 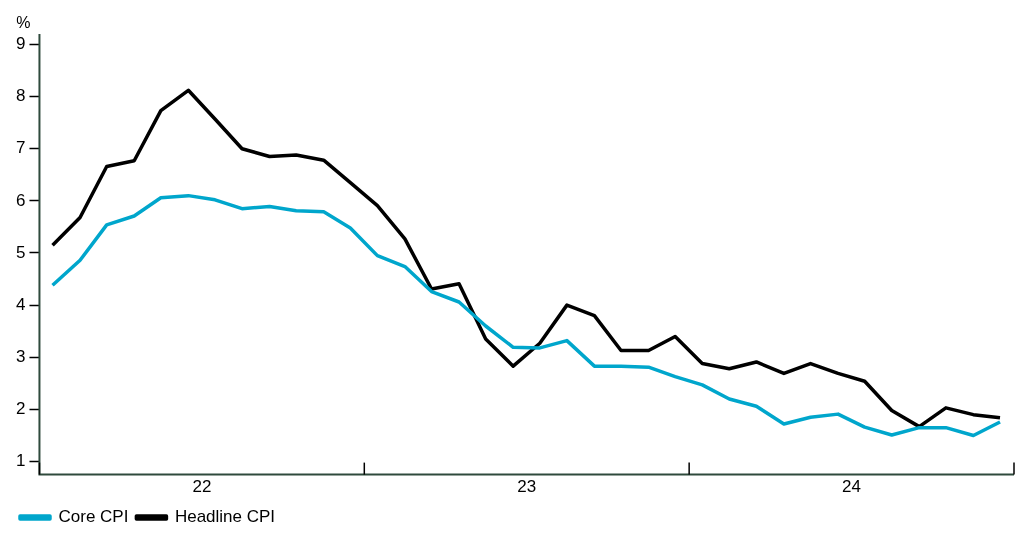 What do you see at coordinates (20, 304) in the screenshot?
I see `y-tick-label: 4` at bounding box center [20, 304].